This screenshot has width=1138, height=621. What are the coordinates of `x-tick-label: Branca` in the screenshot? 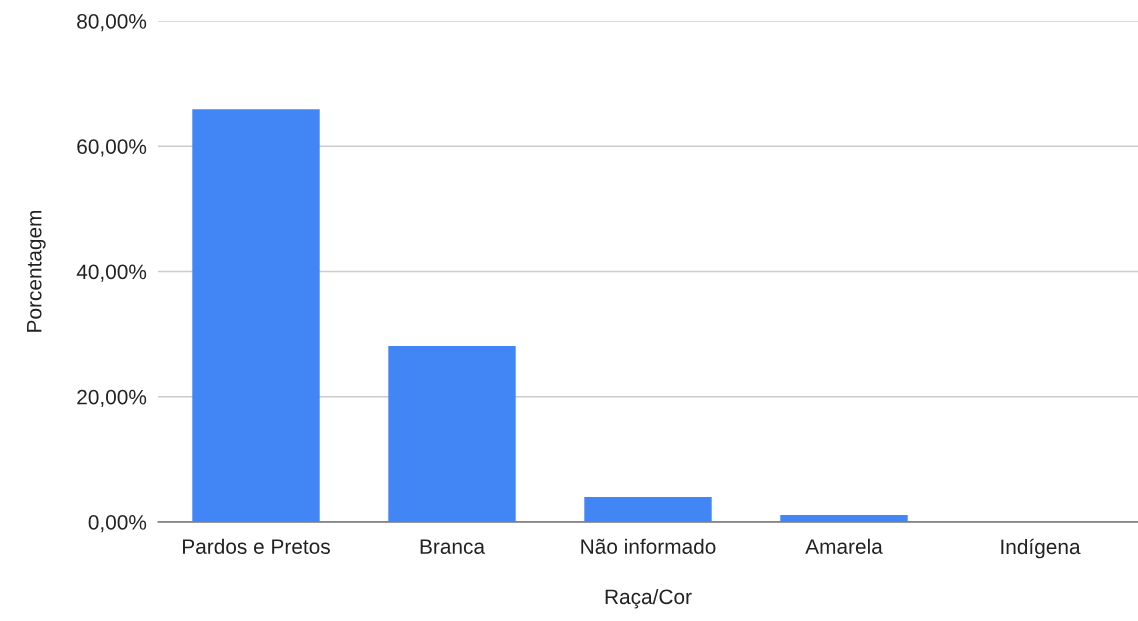 It's located at (453, 546).